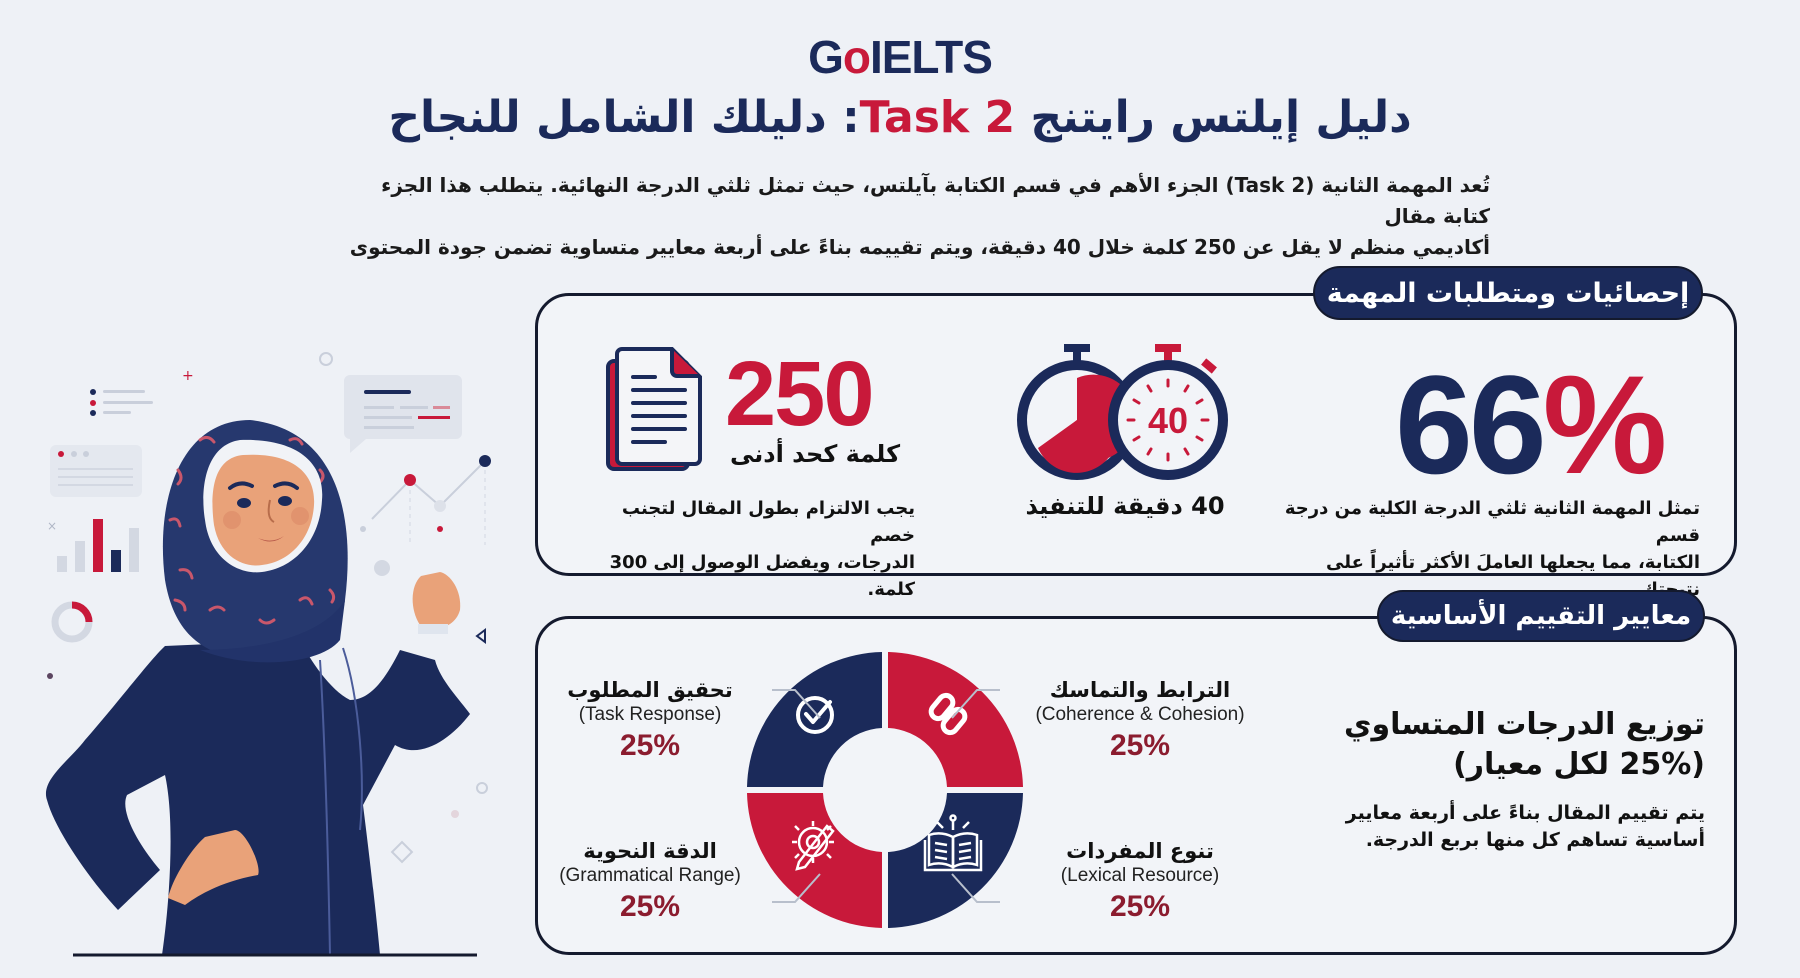 The height and width of the screenshot is (978, 1800). What do you see at coordinates (953, 843) in the screenshot?
I see `open-book-icon` at bounding box center [953, 843].